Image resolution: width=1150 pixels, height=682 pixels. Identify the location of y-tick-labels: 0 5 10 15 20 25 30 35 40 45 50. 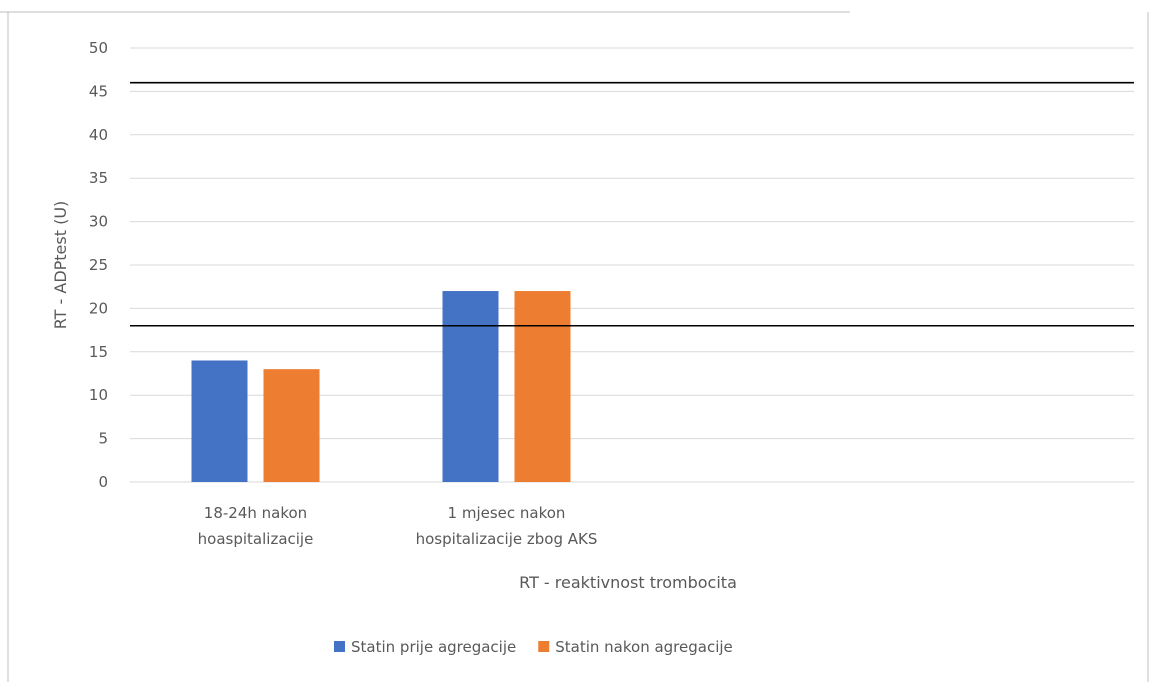
(98, 265).